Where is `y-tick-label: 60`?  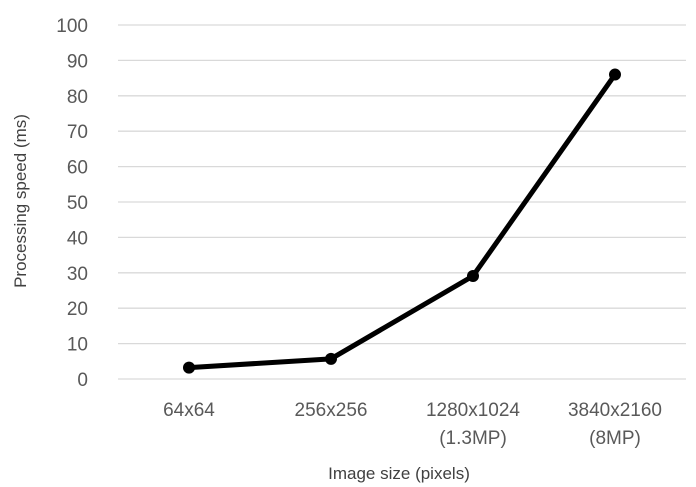 y-tick-label: 60 is located at coordinates (77, 168).